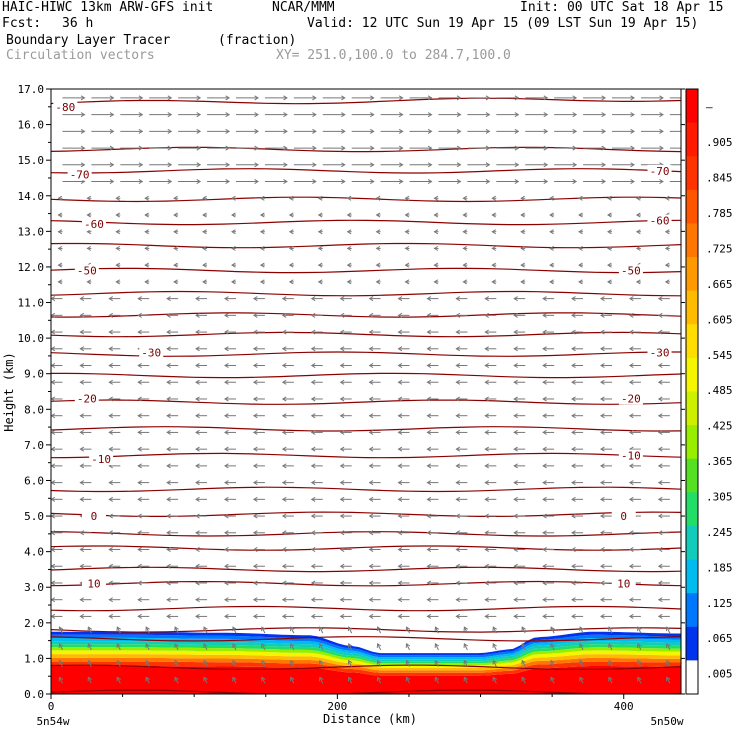  I want to click on colorbar-label: .485, so click(719, 390).